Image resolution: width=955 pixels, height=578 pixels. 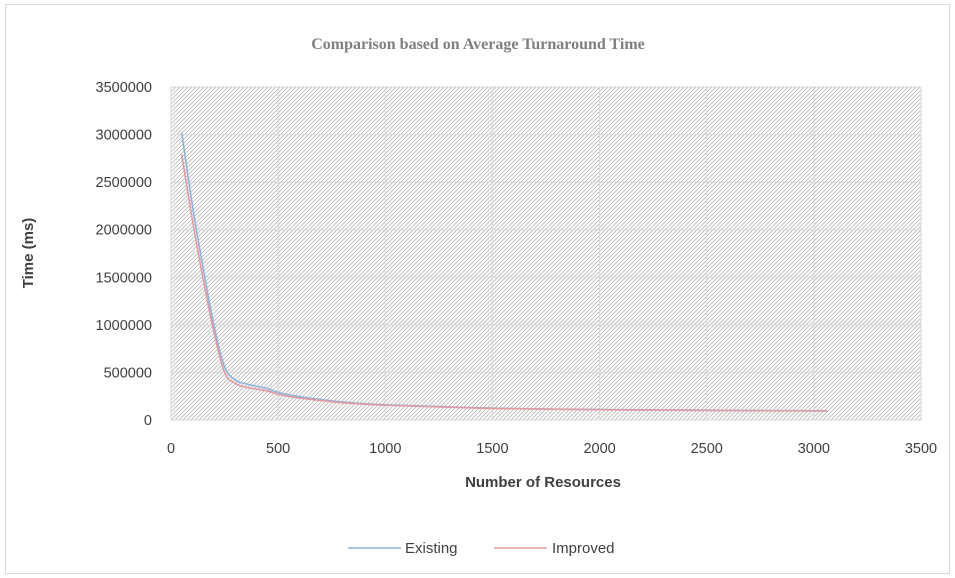 What do you see at coordinates (28, 253) in the screenshot?
I see `y-axis-title: Time (ms)` at bounding box center [28, 253].